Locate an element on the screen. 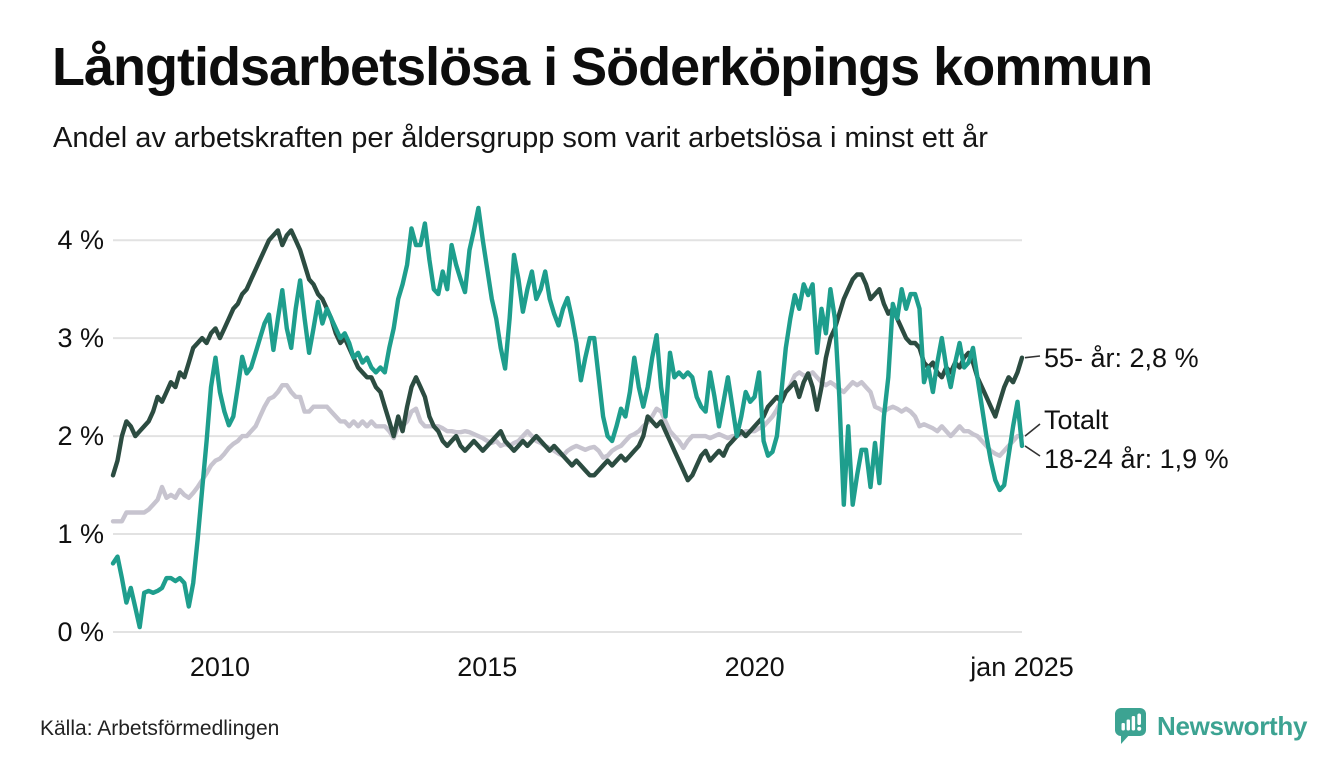 The height and width of the screenshot is (780, 1340). series-end-label-totalt: Totalt is located at coordinates (1076, 420).